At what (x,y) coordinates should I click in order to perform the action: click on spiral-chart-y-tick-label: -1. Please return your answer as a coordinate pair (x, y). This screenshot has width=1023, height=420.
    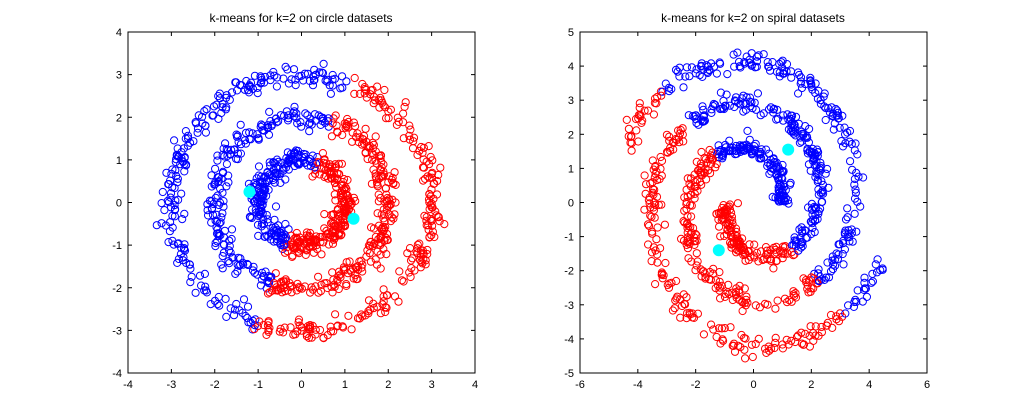
    Looking at the image, I should click on (569, 238).